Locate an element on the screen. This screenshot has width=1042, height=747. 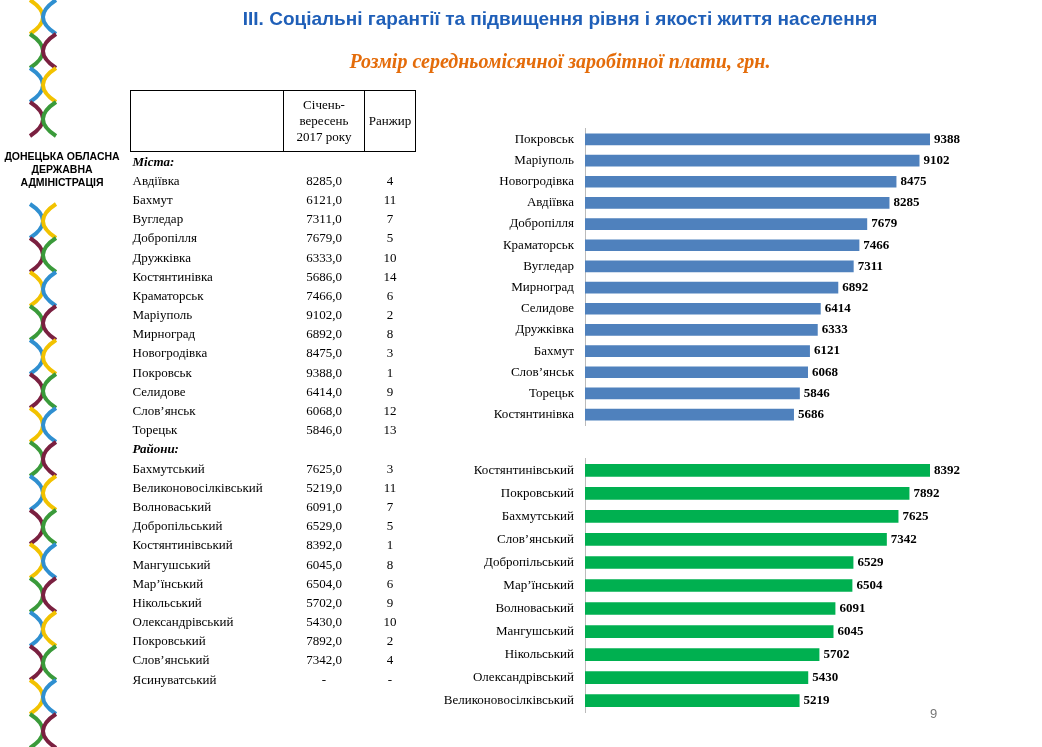
data-label: 5219,0 is located at coordinates (324, 487).